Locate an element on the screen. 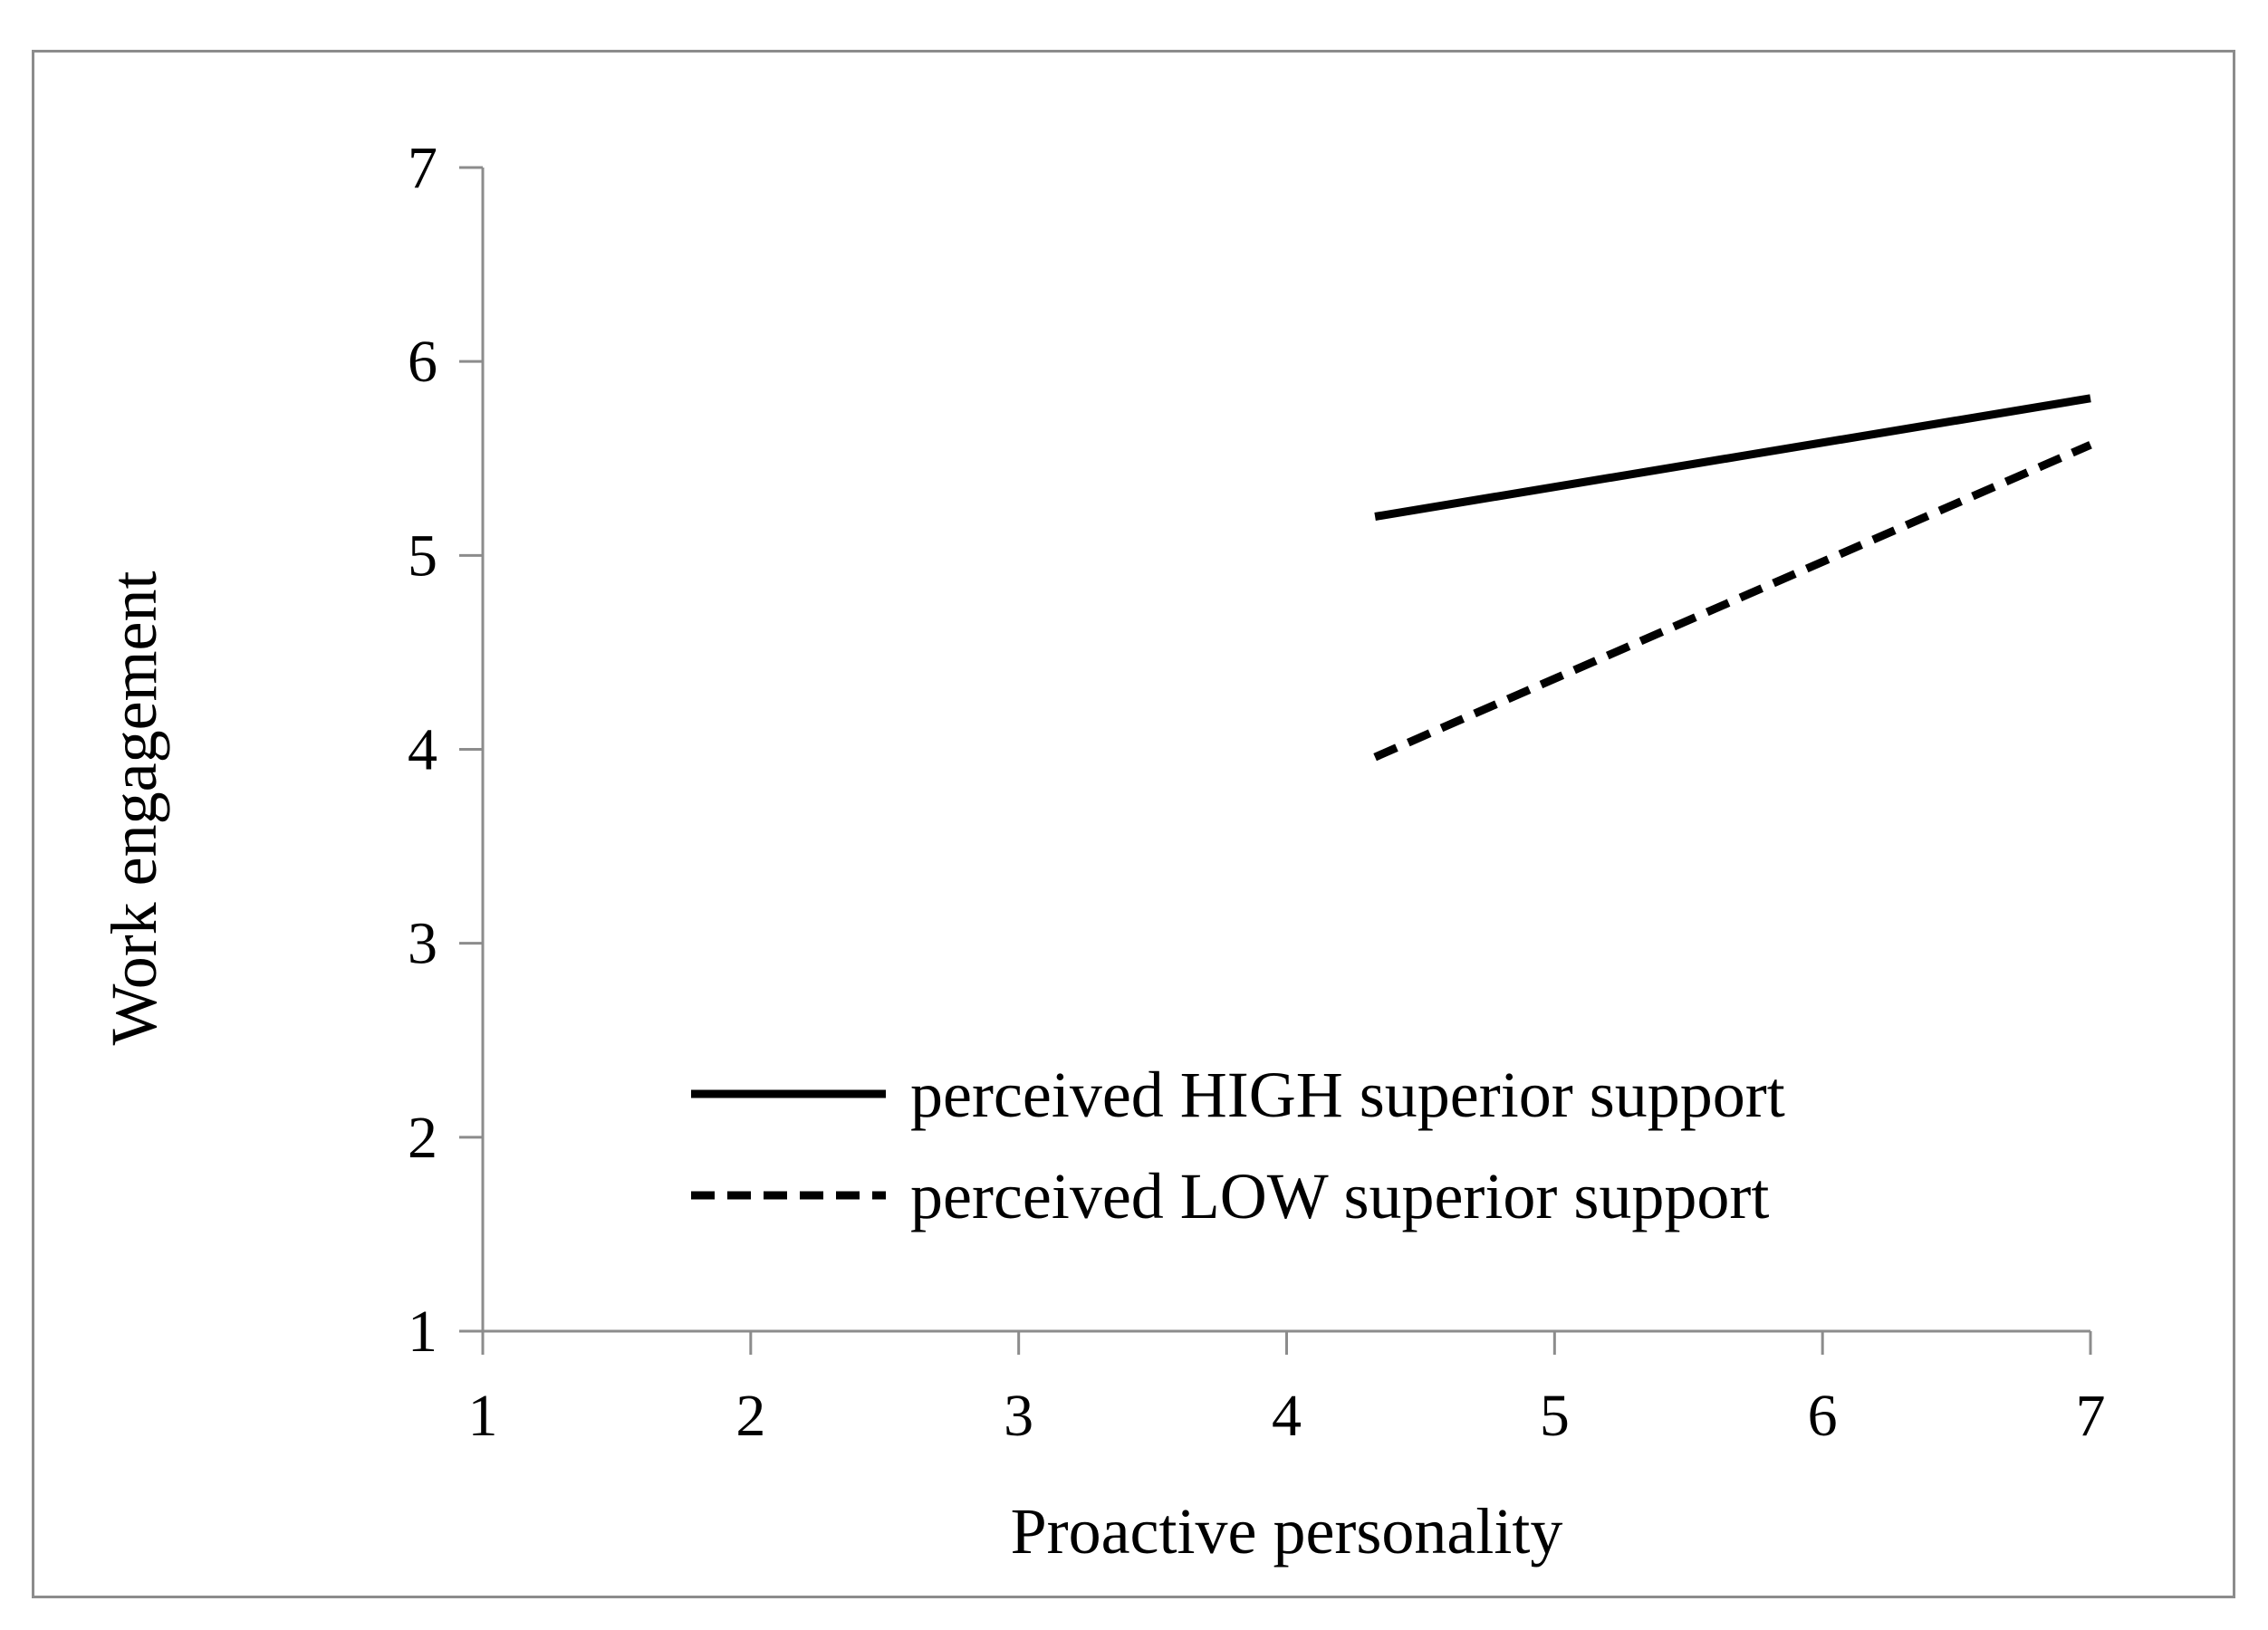 Image resolution: width=2268 pixels, height=1630 pixels. series-layer is located at coordinates (1733, 578).